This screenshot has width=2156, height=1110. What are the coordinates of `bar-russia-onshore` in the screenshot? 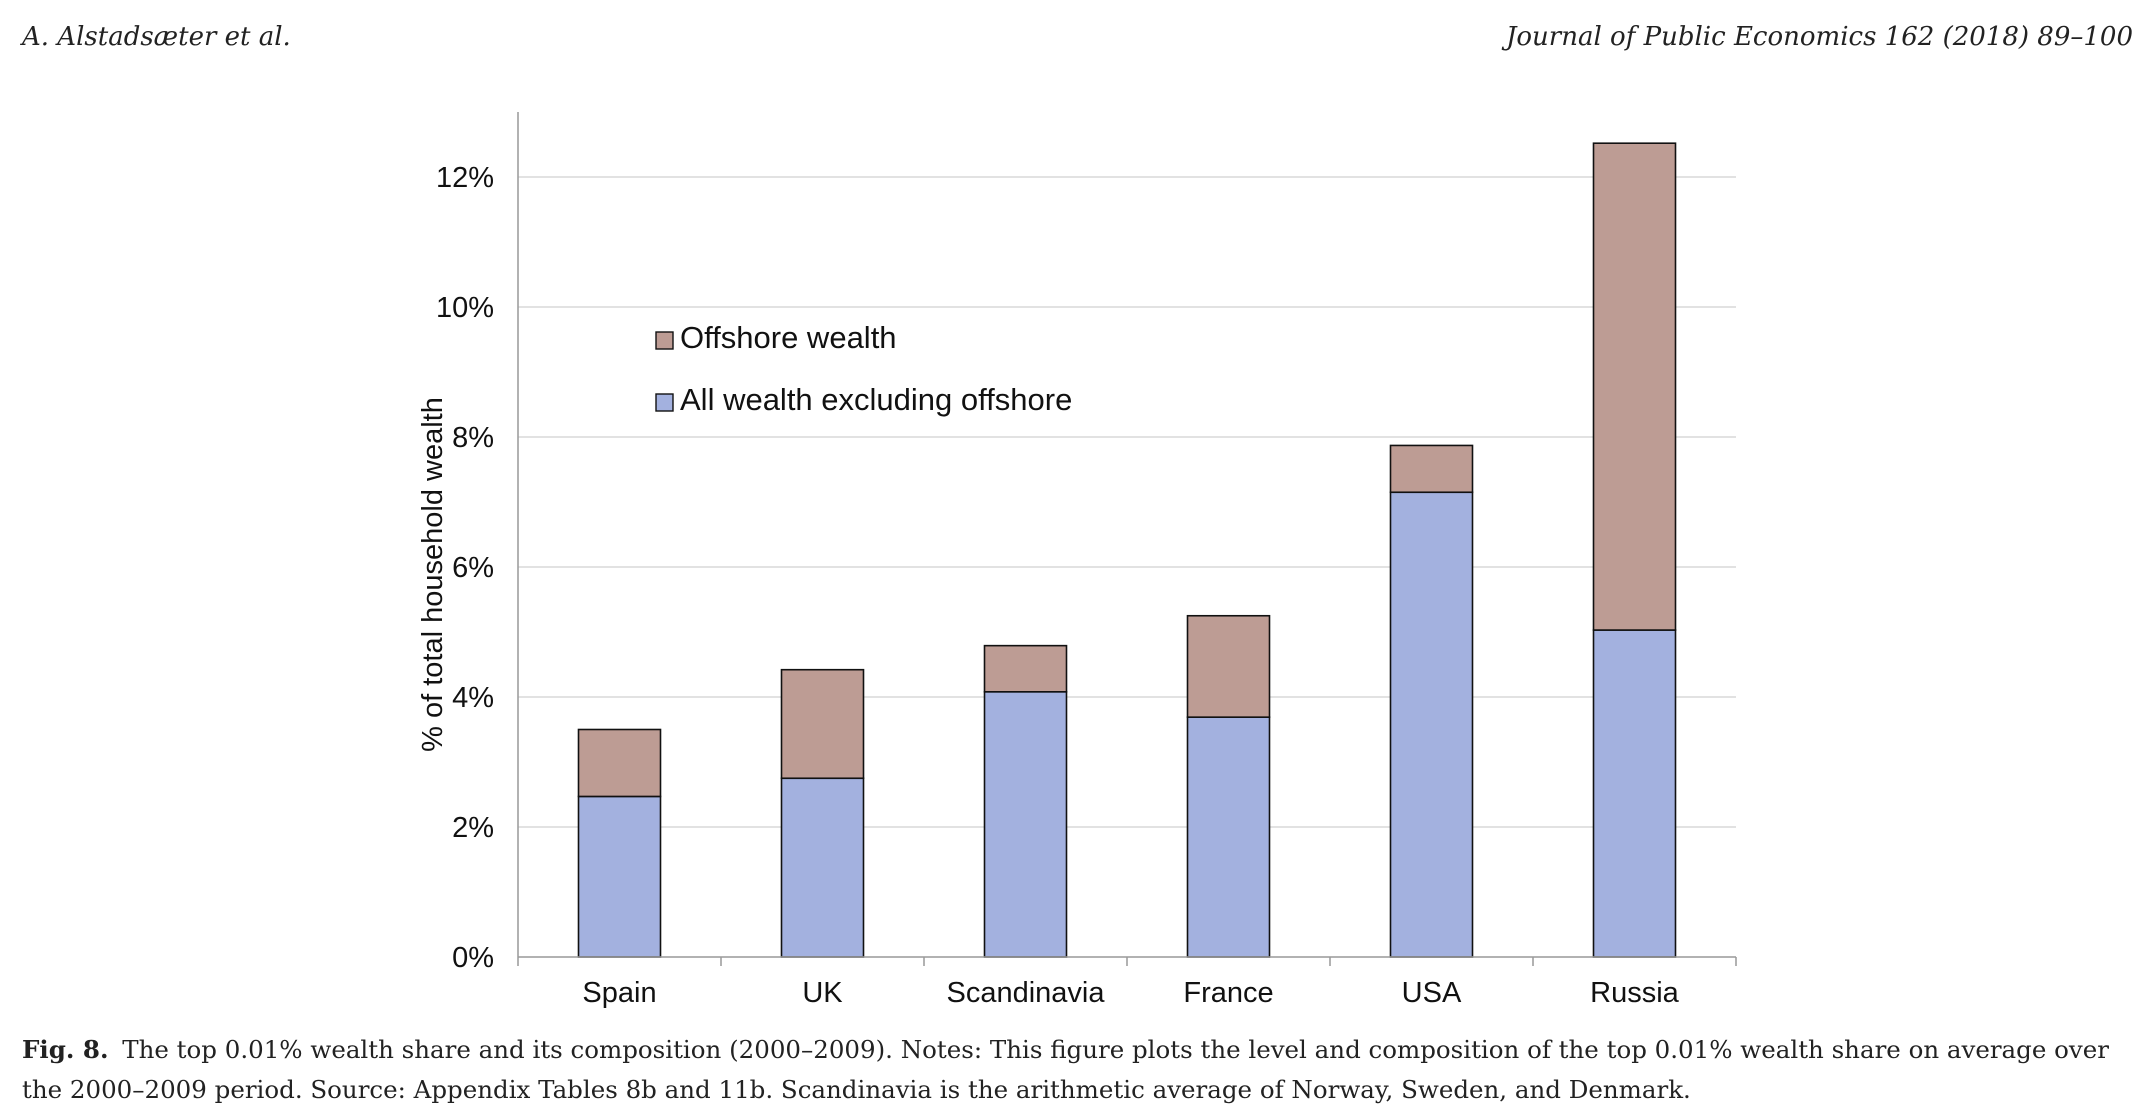 It's located at (1634, 793).